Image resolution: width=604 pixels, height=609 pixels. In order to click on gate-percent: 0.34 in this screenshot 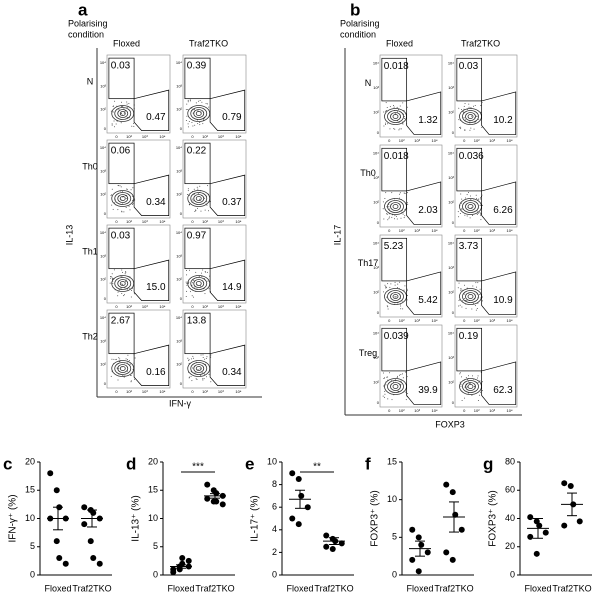, I will do `click(156, 202)`.